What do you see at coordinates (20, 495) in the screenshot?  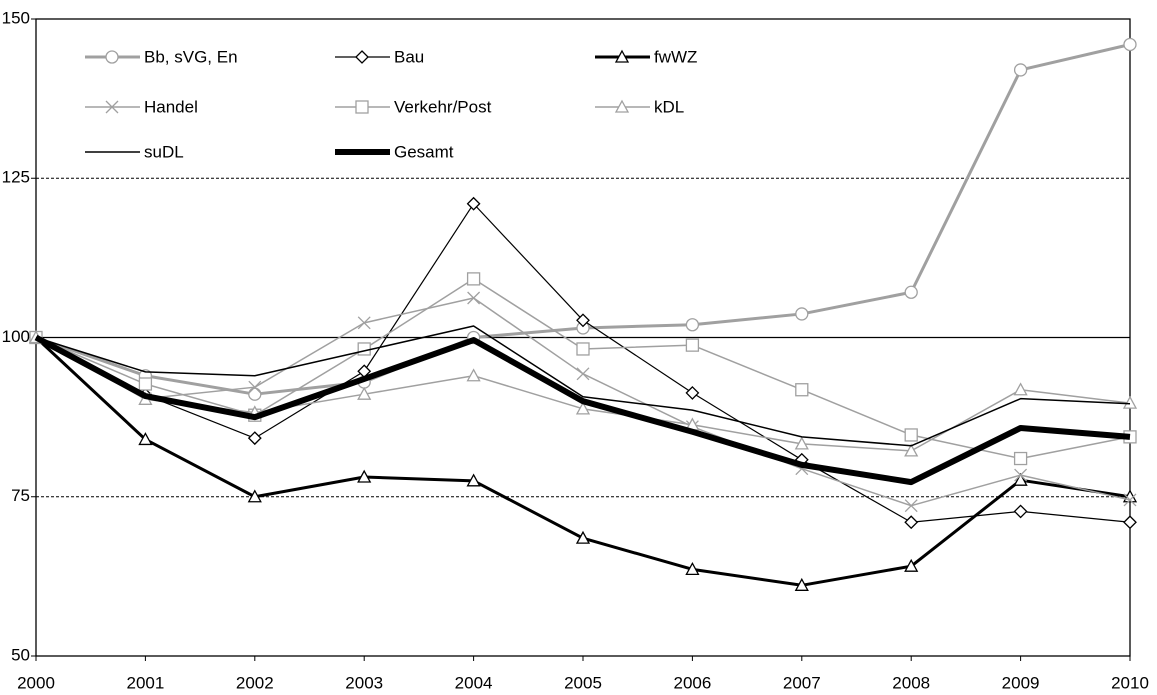 I see `y-tick-label: 75` at bounding box center [20, 495].